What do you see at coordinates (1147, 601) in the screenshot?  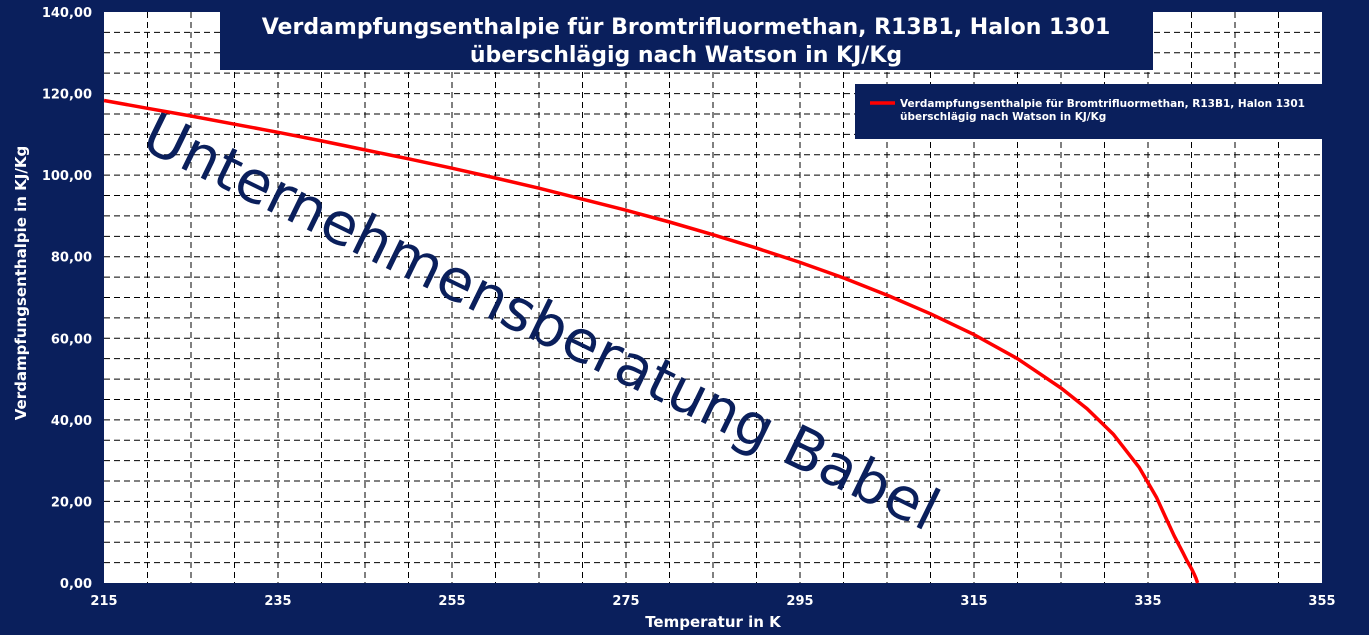 I see `x-tick-label: 335` at bounding box center [1147, 601].